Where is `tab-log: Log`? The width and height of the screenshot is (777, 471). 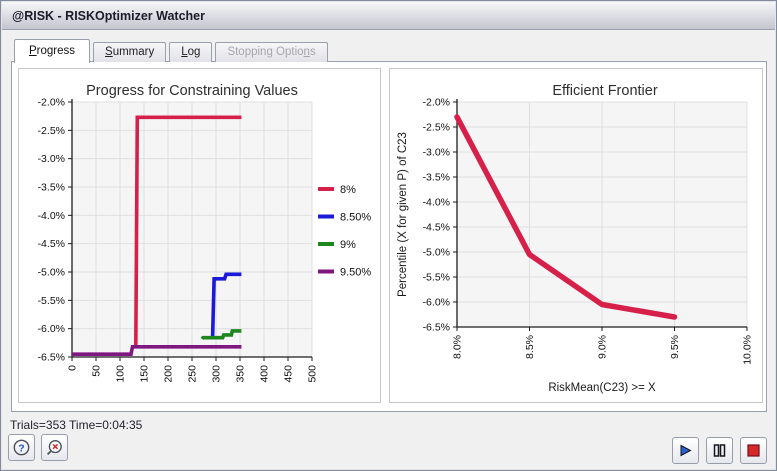
tab-log: Log is located at coordinates (191, 52).